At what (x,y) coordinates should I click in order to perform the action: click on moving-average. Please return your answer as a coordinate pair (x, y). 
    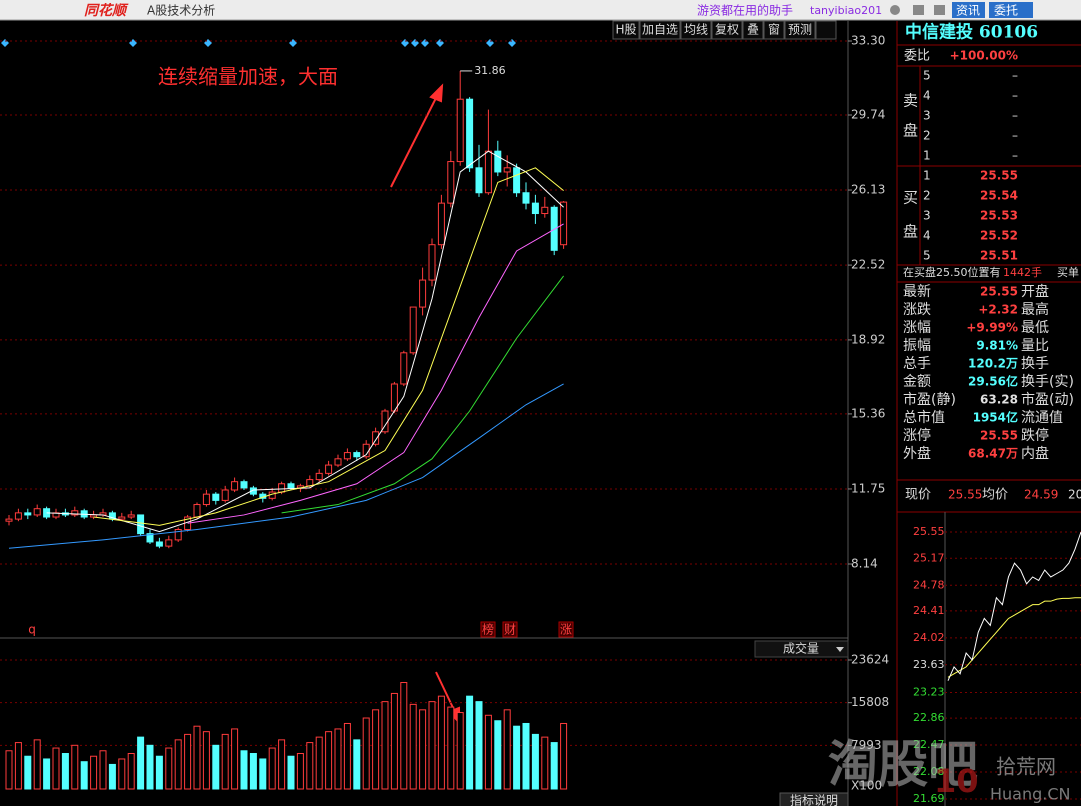
    Looking at the image, I should click on (422, 394).